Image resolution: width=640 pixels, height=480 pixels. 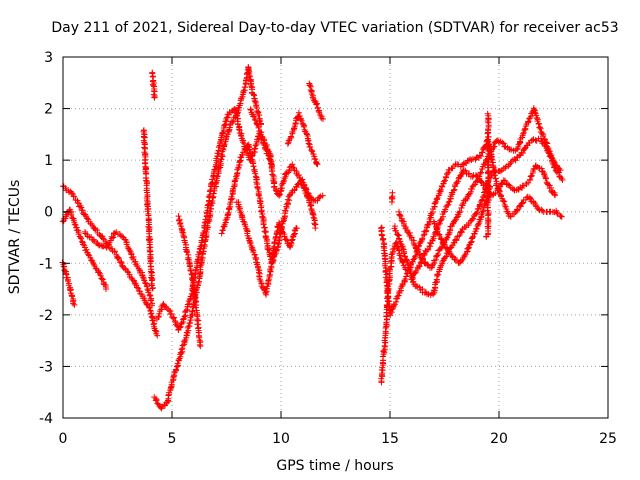 What do you see at coordinates (390, 439) in the screenshot?
I see `x-tick-label: 15` at bounding box center [390, 439].